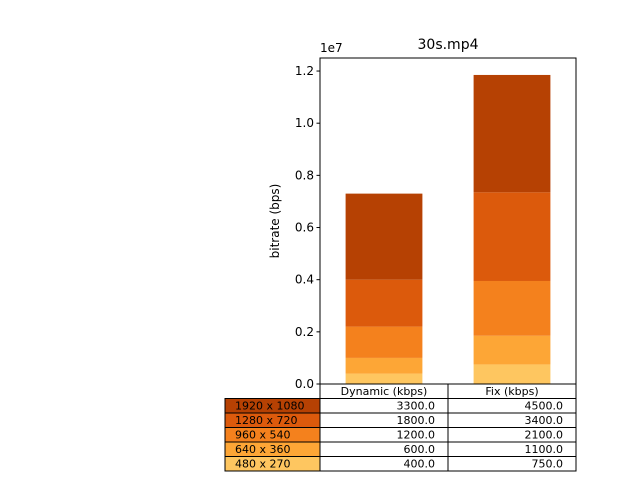  Describe the element at coordinates (275, 221) in the screenshot. I see `y-axis-label: bitrate (bps)` at that location.